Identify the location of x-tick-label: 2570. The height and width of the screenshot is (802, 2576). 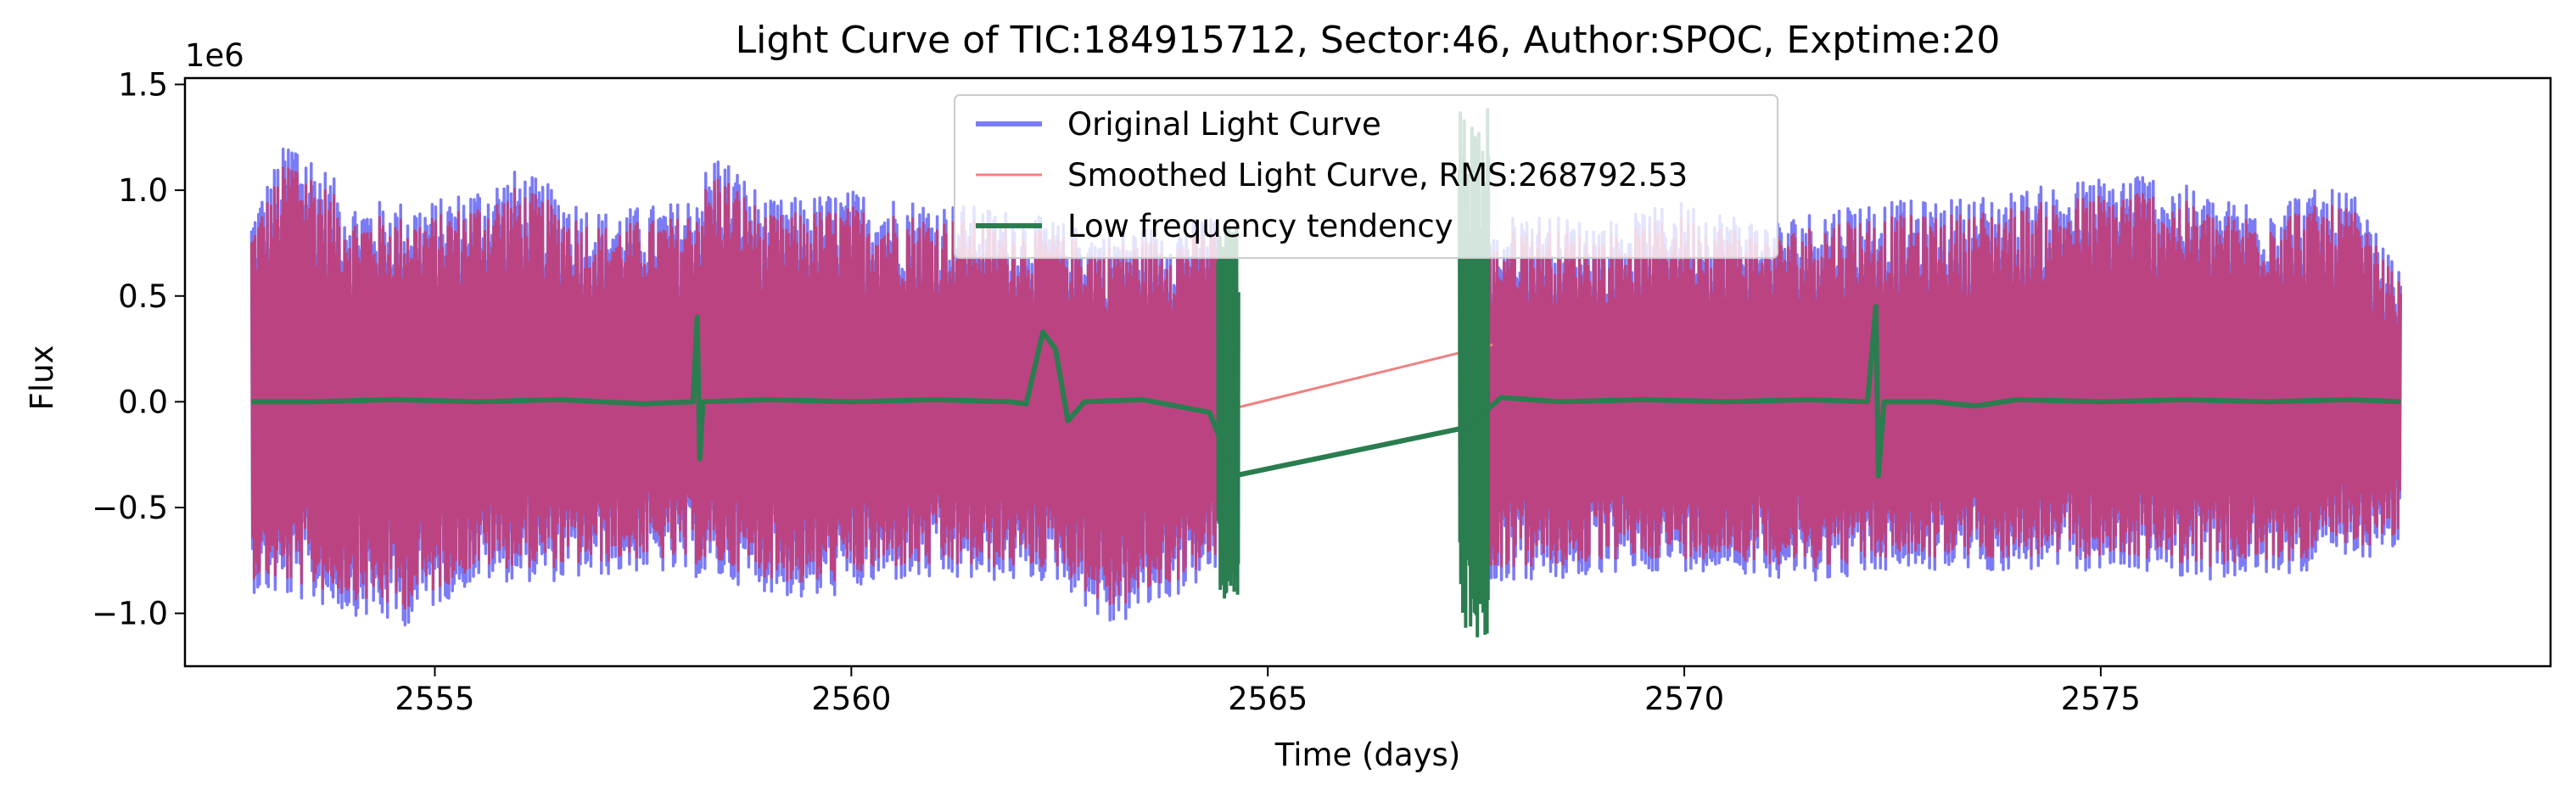
(1684, 699).